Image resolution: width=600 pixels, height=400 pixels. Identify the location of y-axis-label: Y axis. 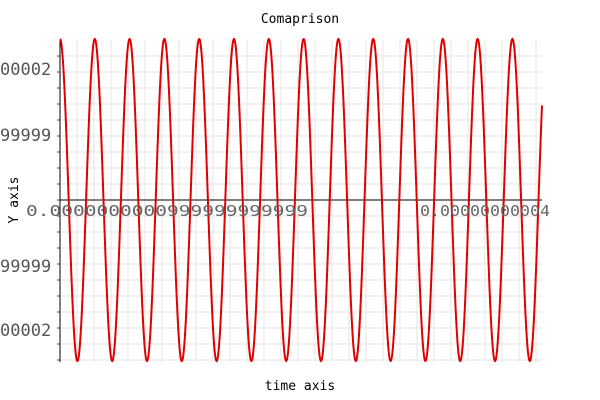
(14, 200).